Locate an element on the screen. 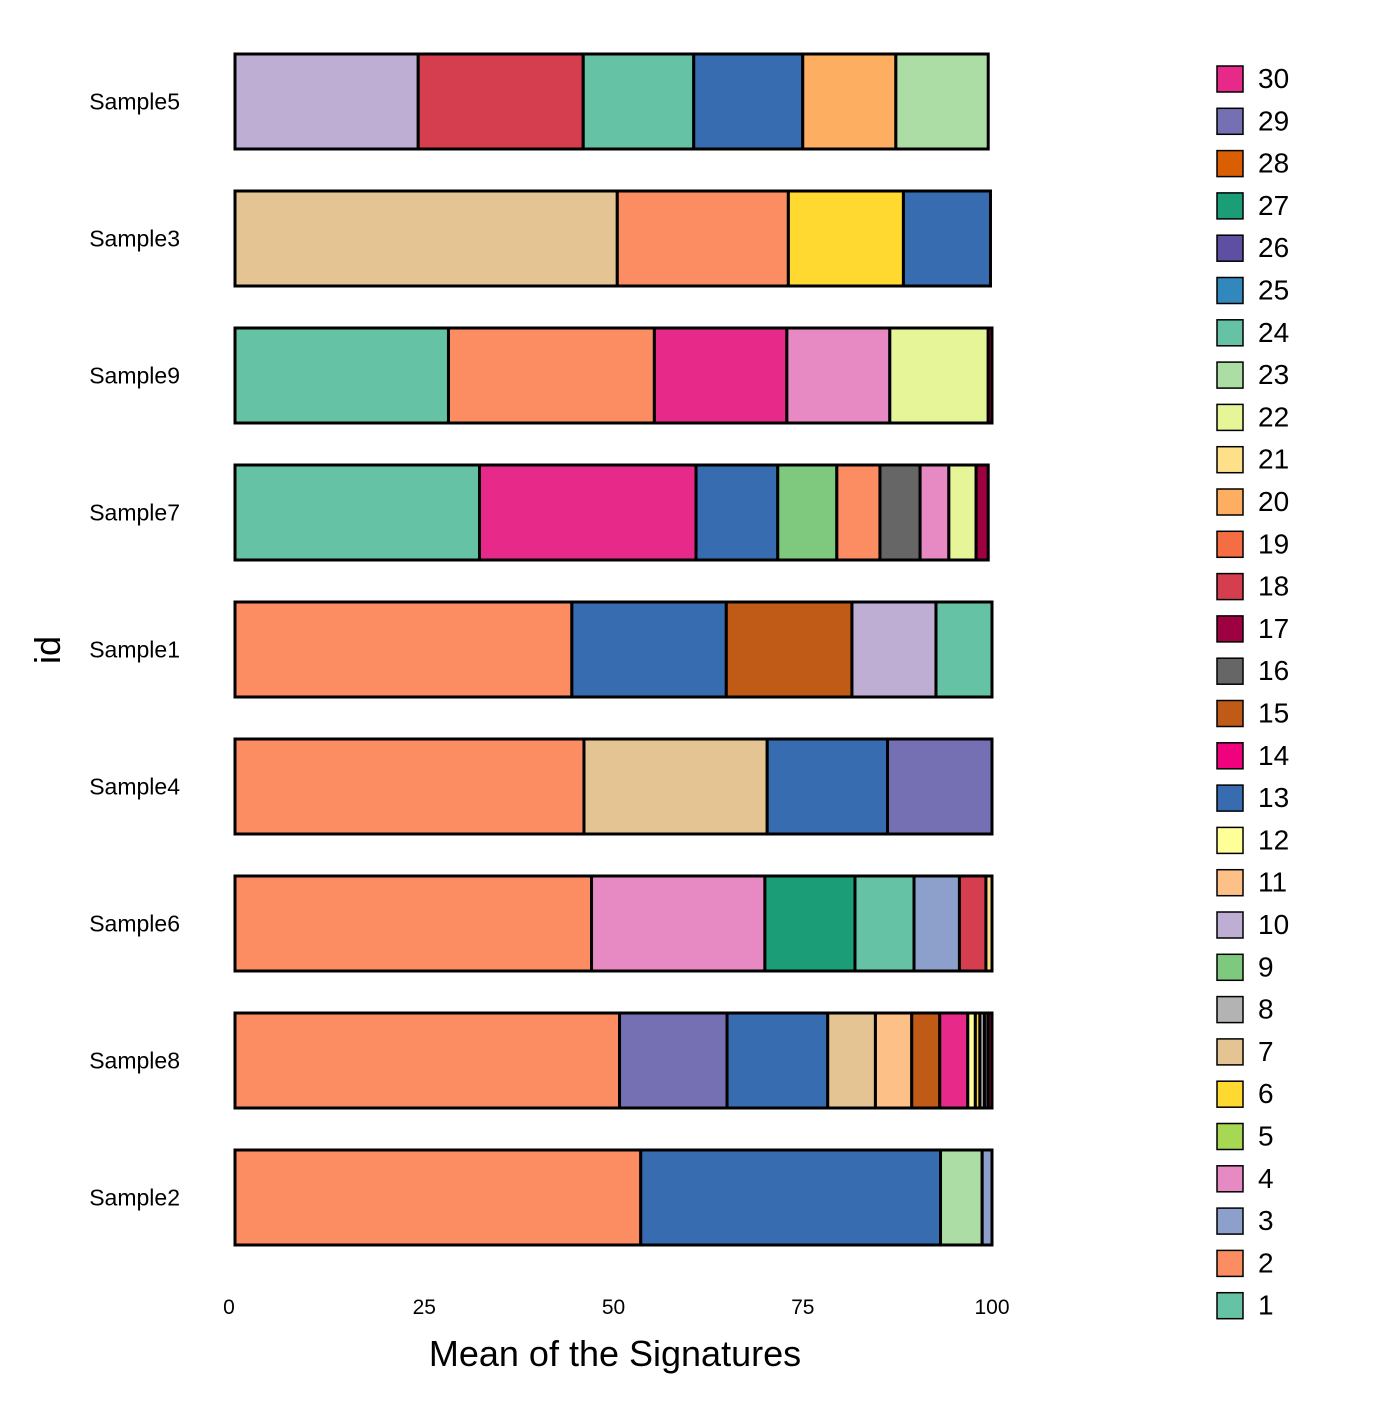 The height and width of the screenshot is (1405, 1400). legend-item: 13 is located at coordinates (1252, 797).